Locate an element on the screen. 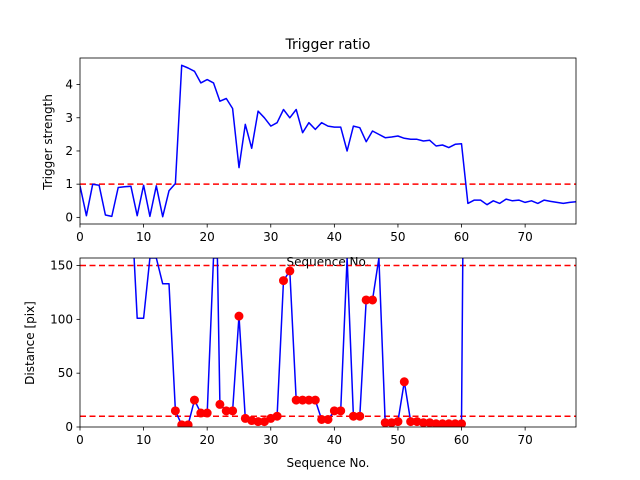  y-axis-label: Distance [pix] is located at coordinates (30, 343).